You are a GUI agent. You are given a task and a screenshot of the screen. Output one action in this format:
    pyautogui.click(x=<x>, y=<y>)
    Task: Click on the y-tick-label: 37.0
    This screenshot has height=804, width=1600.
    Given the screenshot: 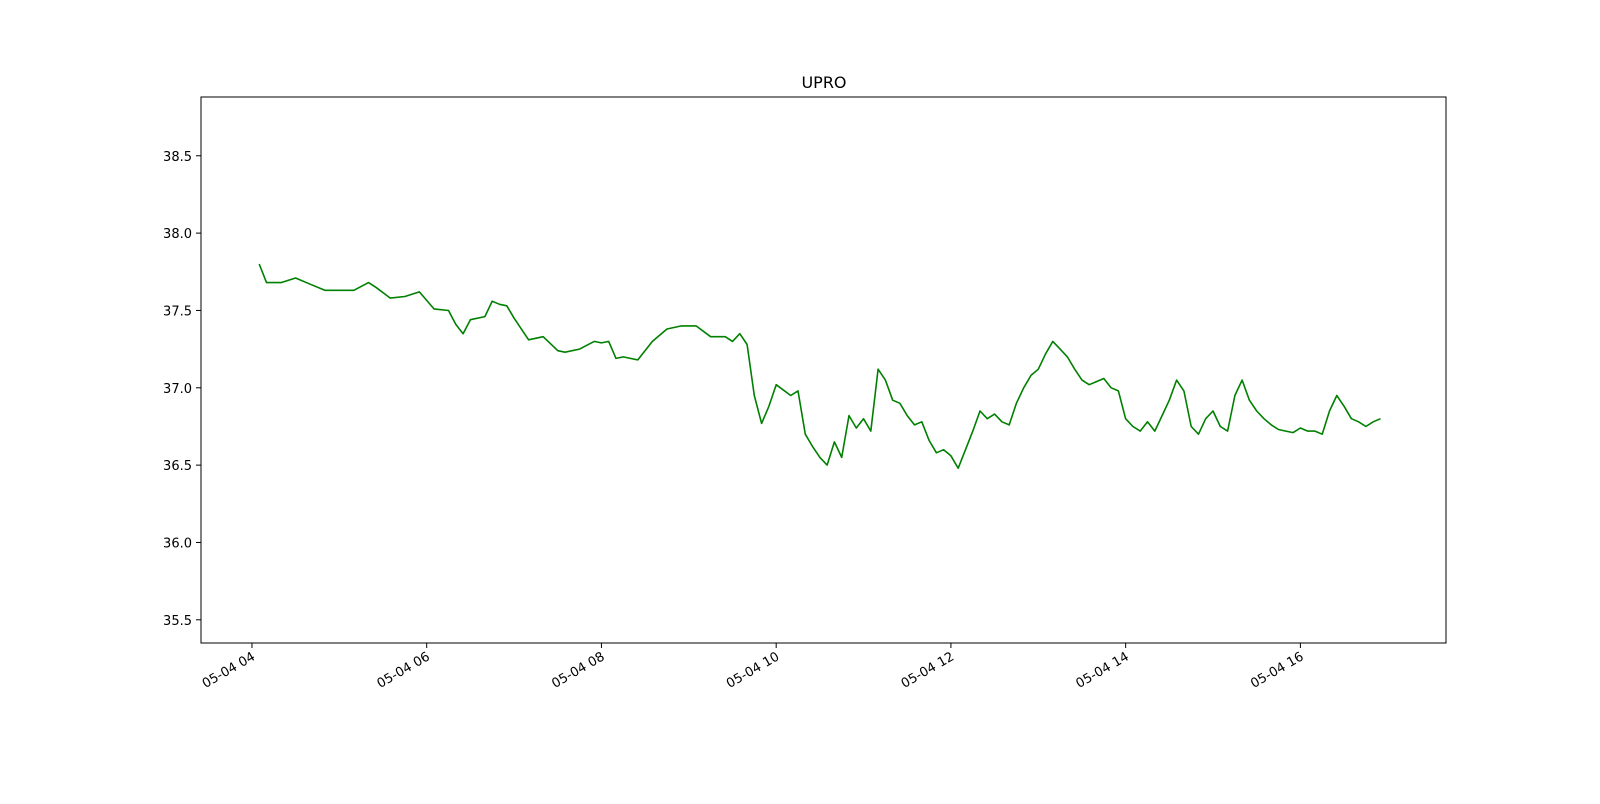 What is the action you would take?
    pyautogui.click(x=177, y=389)
    